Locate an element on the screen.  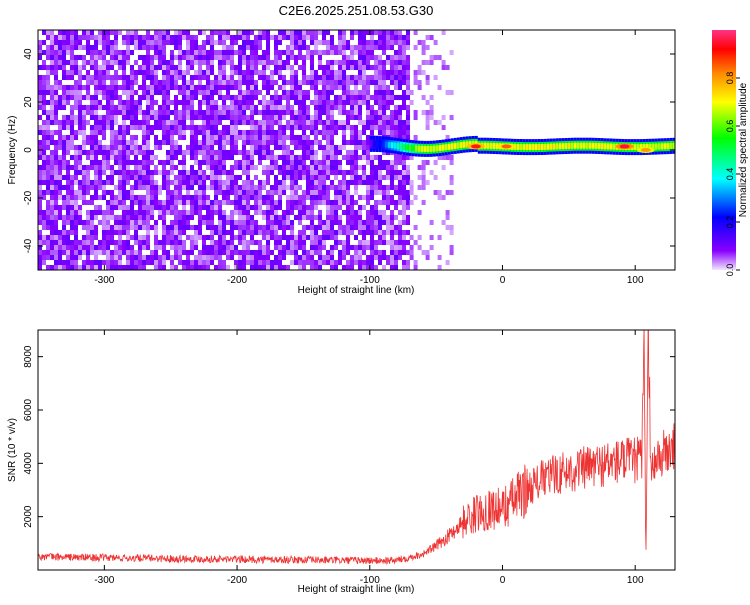
y-tick-label: 20 is located at coordinates (28, 102).